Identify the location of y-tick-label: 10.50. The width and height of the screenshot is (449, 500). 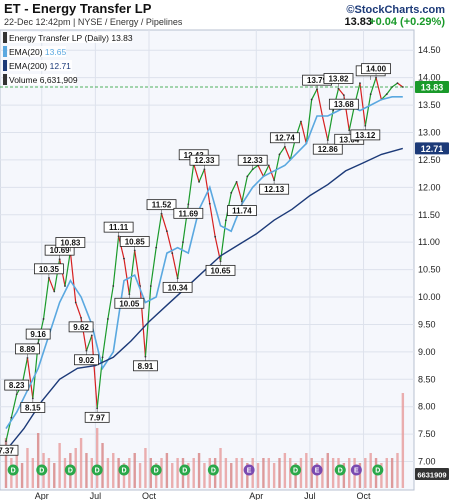
(429, 270).